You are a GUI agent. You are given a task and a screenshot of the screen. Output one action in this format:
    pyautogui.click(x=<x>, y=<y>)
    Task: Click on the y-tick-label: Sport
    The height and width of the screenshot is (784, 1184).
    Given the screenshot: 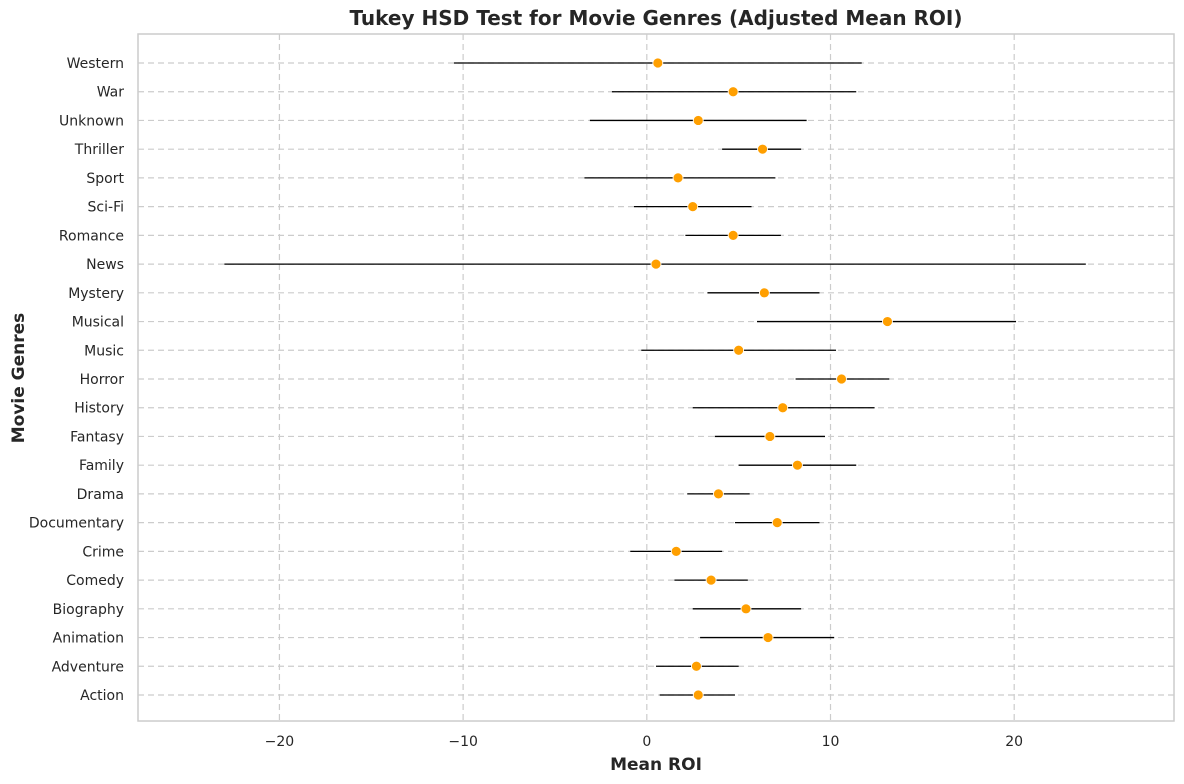 What is the action you would take?
    pyautogui.click(x=105, y=179)
    